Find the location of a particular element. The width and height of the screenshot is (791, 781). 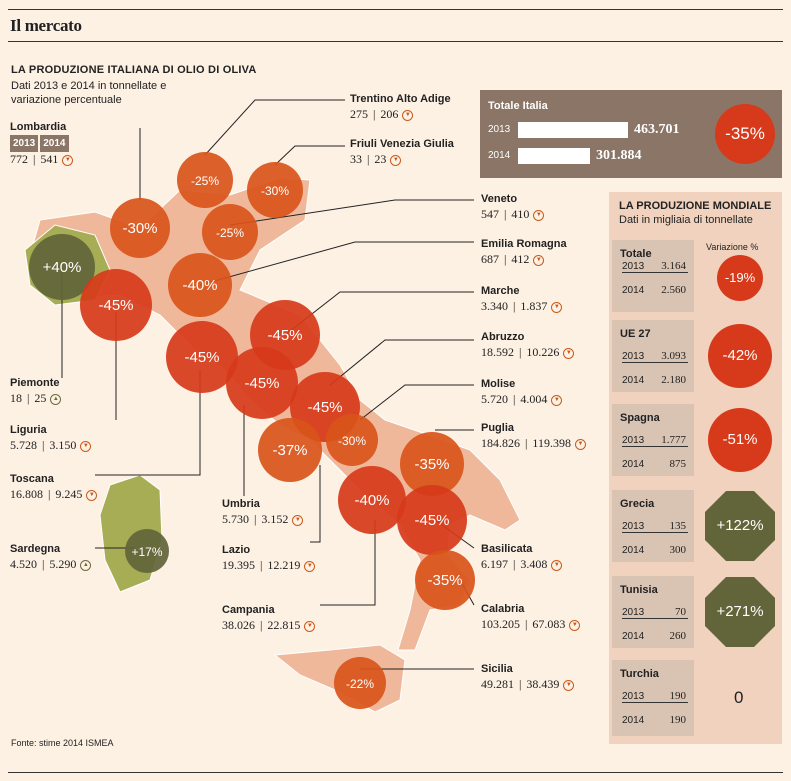

country-name: Turchia is located at coordinates (639, 674).